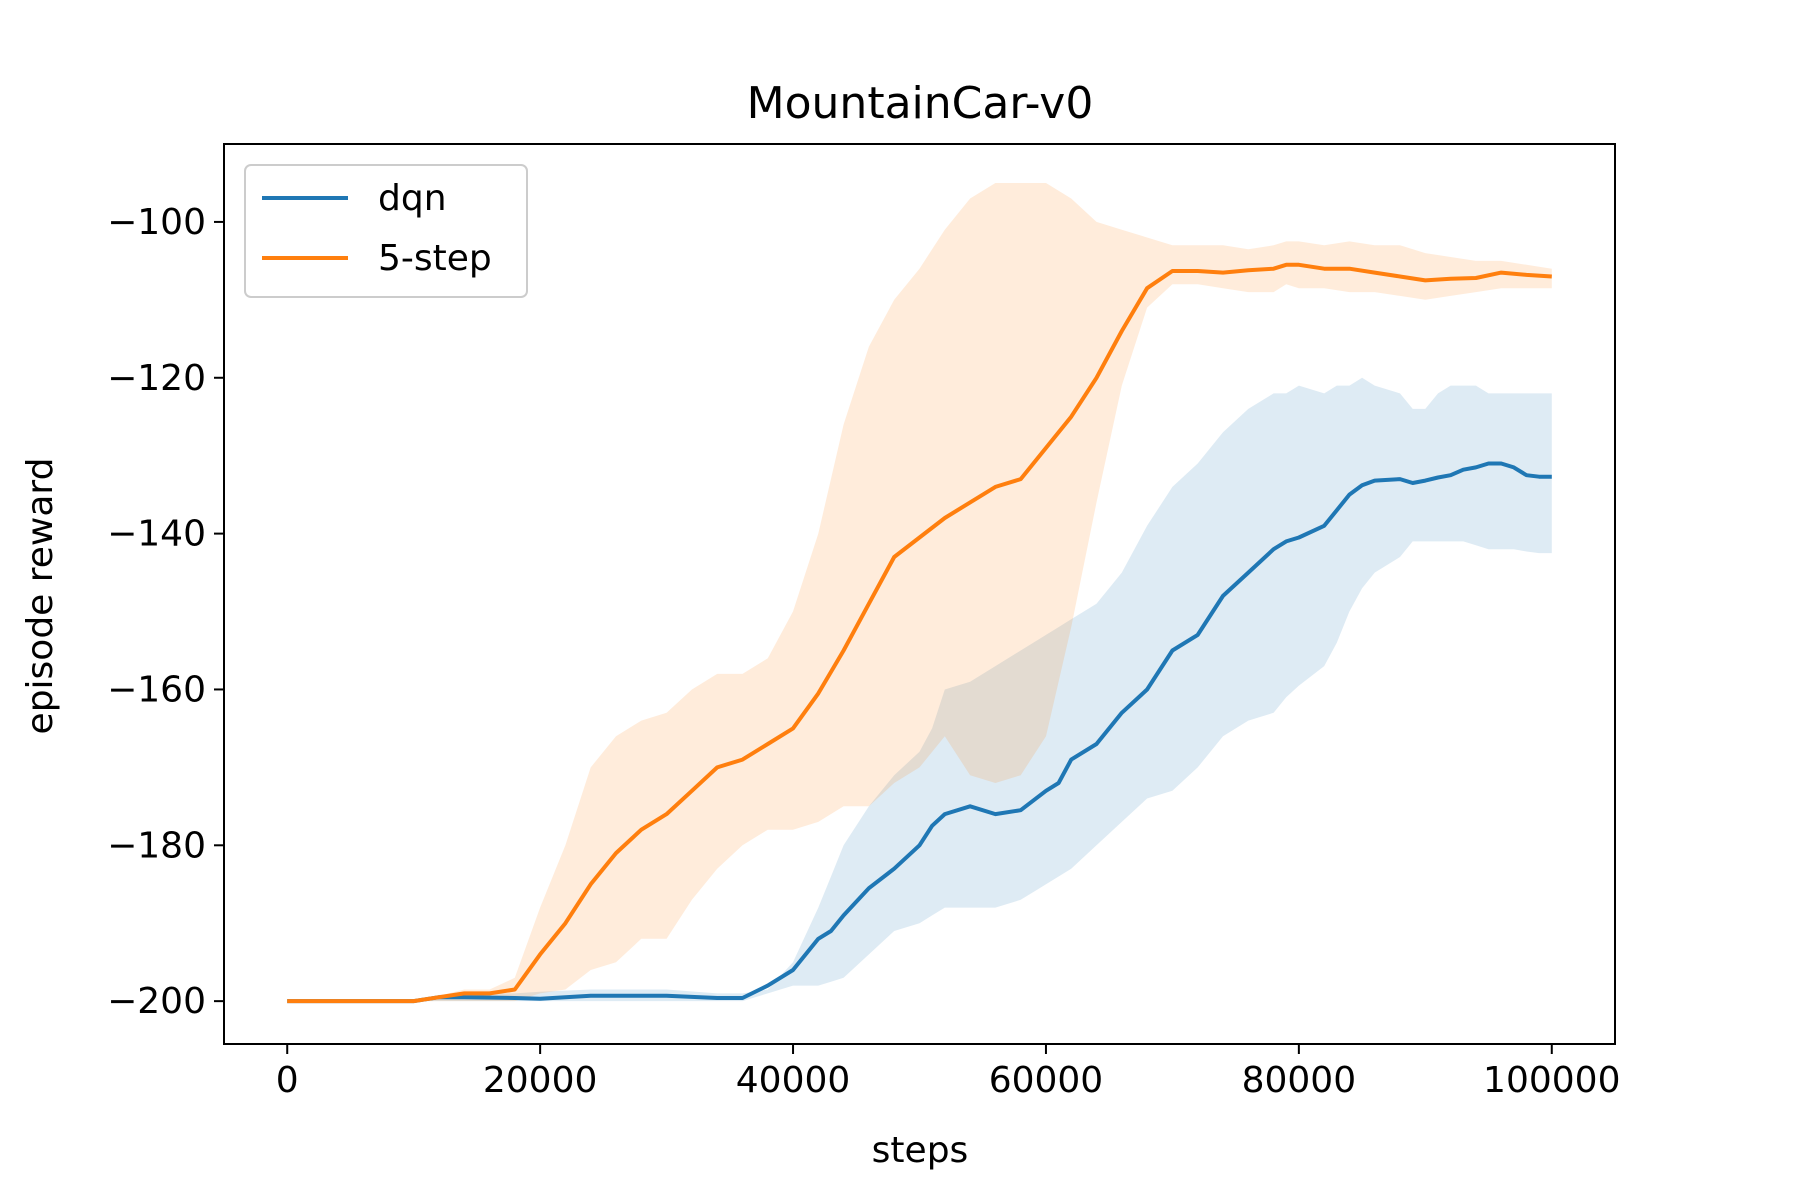  Describe the element at coordinates (287, 1080) in the screenshot. I see `x-tick-label: 0` at that location.